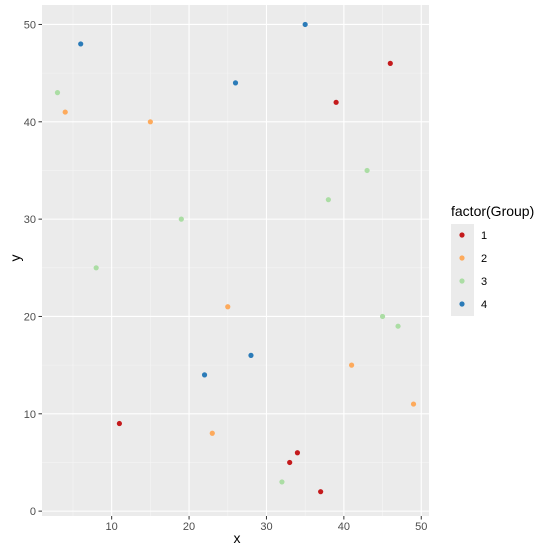  What do you see at coordinates (15, 258) in the screenshot?
I see `y-axis-title: y` at bounding box center [15, 258].